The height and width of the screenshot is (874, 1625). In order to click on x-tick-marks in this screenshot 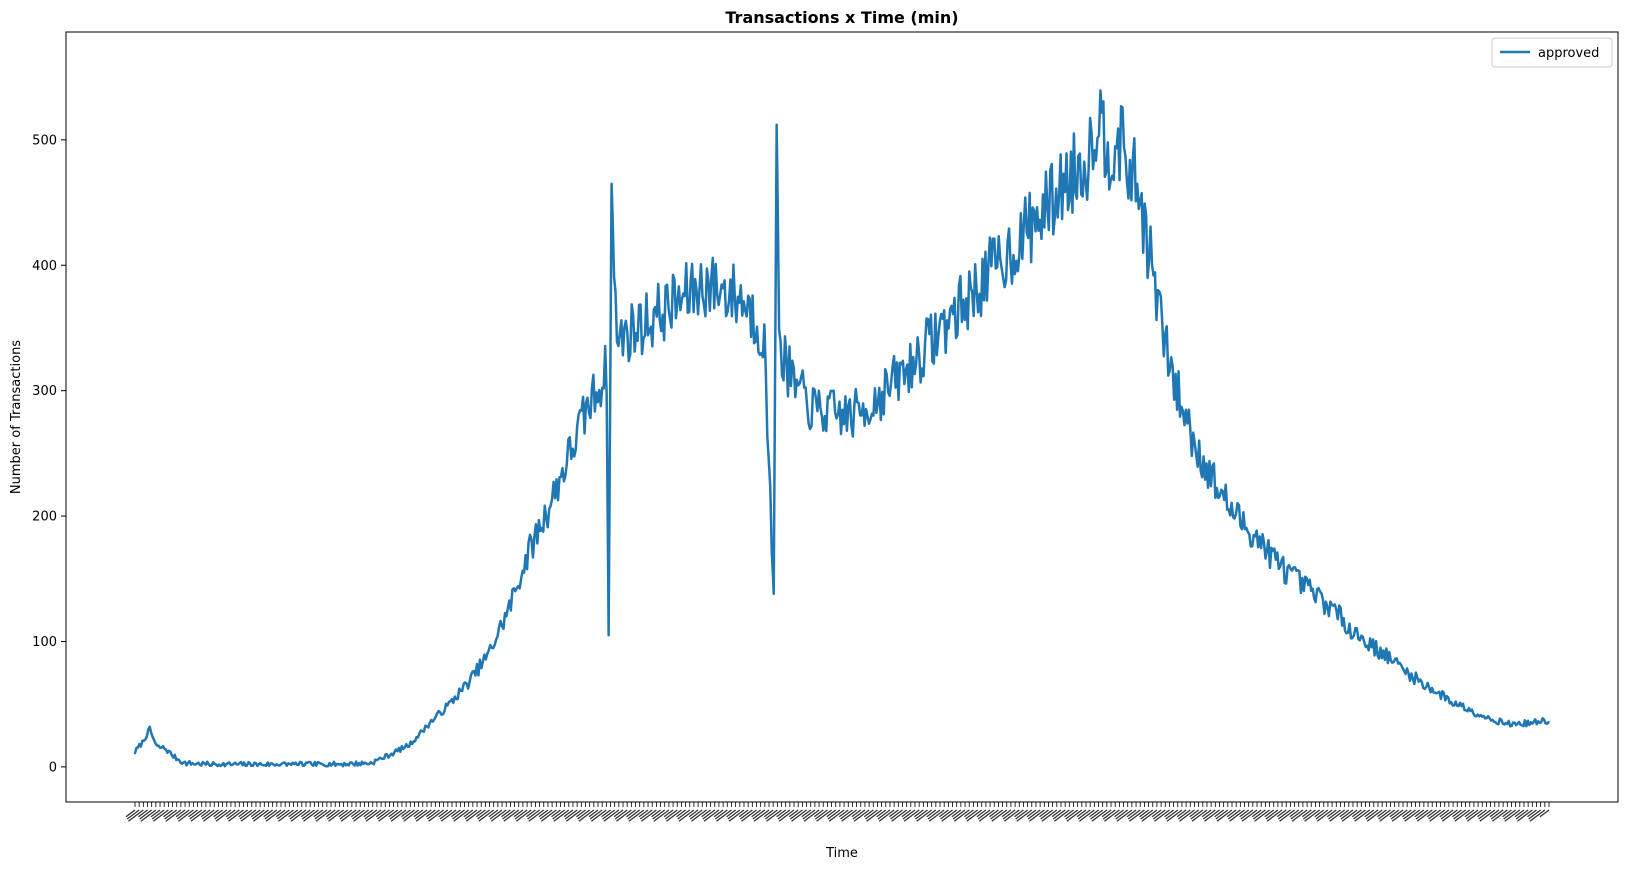, I will do `click(842, 804)`.